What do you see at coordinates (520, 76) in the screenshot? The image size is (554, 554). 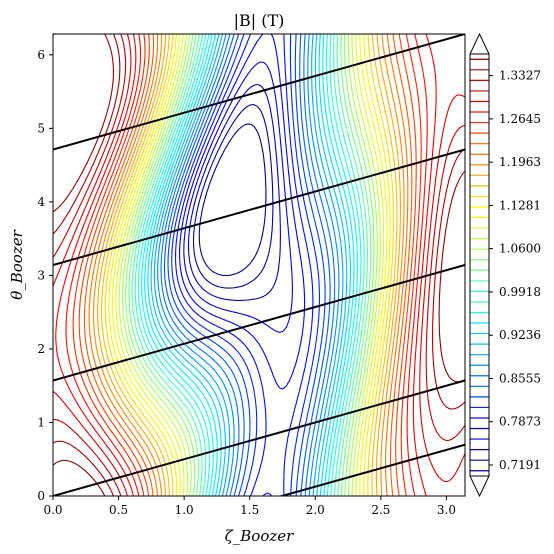 I see `colorbar-tick-label: 1.3327` at bounding box center [520, 76].